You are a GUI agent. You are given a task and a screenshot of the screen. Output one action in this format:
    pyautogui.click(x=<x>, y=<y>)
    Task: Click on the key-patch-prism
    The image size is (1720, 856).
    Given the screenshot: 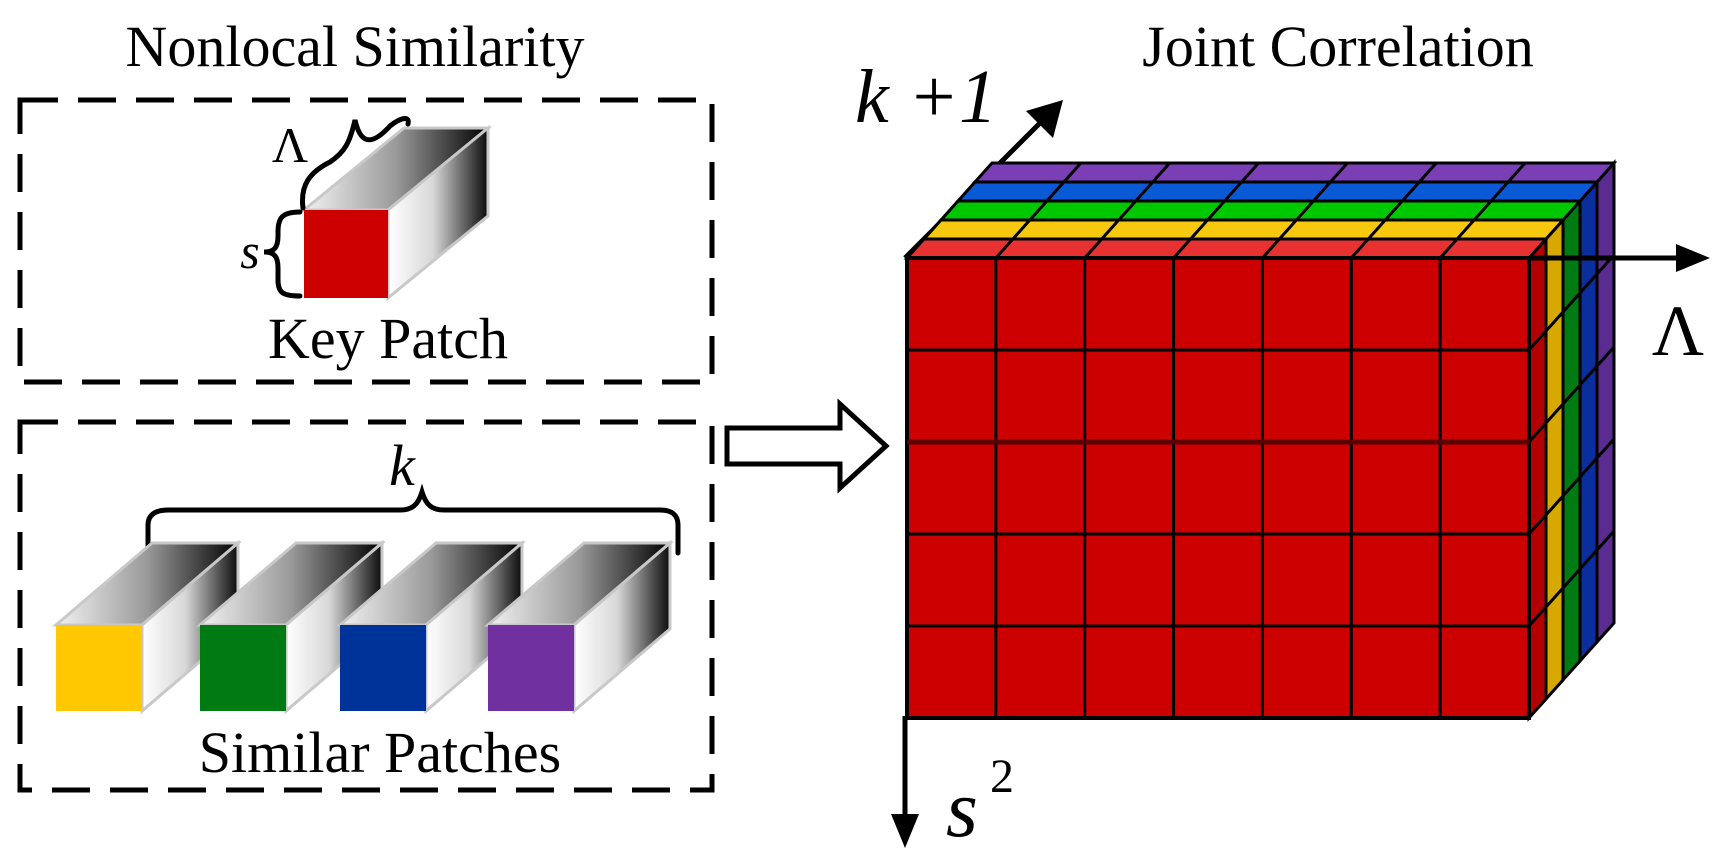 What is the action you would take?
    pyautogui.click(x=396, y=213)
    